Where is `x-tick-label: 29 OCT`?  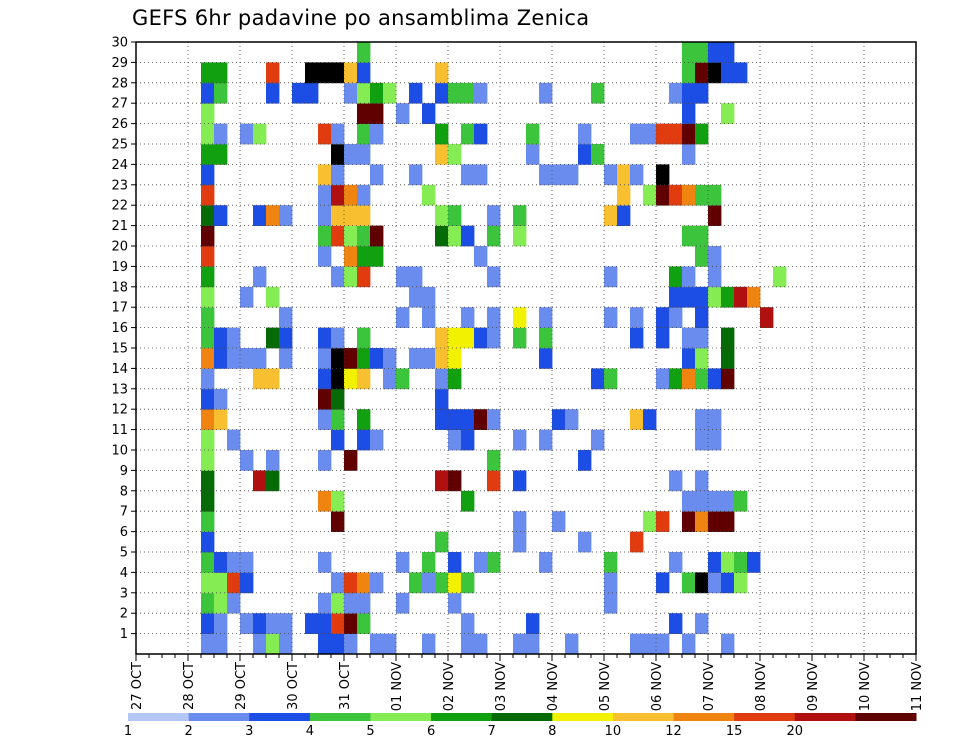 x-tick-label: 29 OCT is located at coordinates (241, 686).